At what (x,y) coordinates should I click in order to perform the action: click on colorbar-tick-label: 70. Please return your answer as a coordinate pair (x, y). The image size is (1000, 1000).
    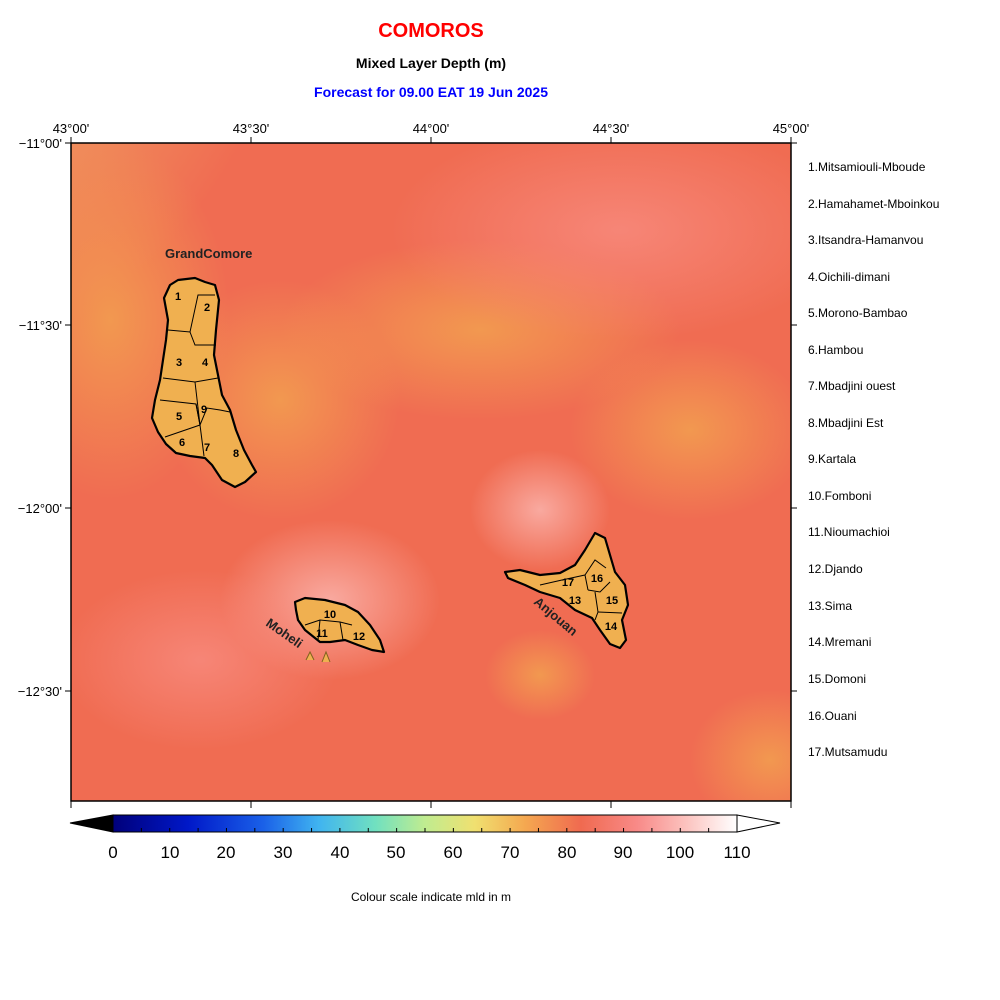
    Looking at the image, I should click on (510, 852).